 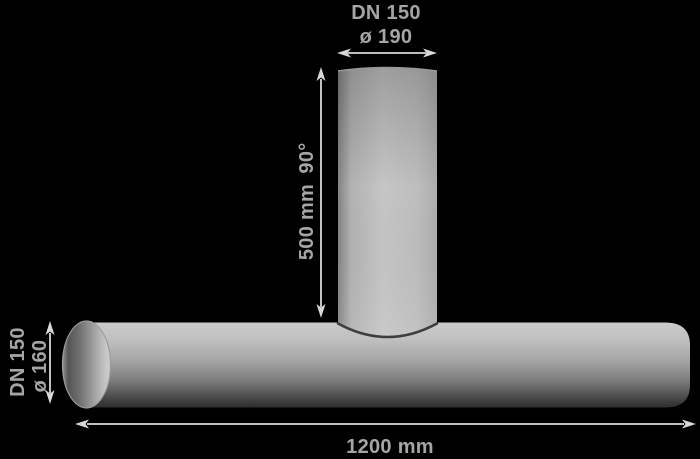 I want to click on dimension-run-length: 1200 mm, so click(x=385, y=438).